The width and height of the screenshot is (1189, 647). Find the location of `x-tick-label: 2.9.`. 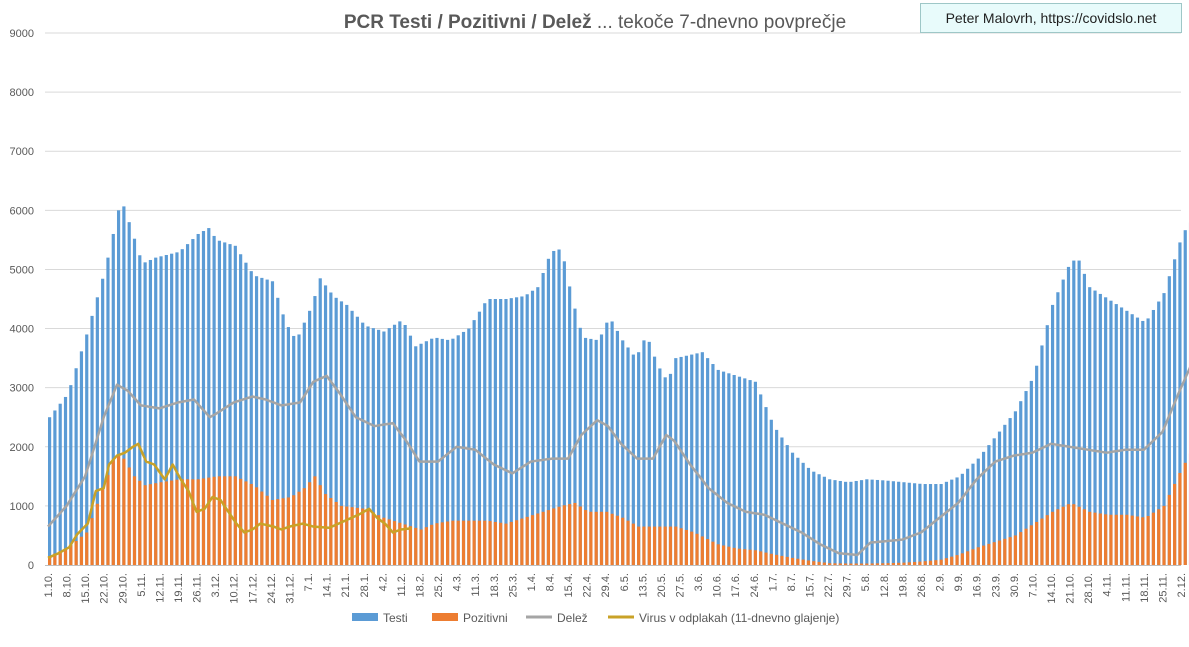

x-tick-label: 2.9. is located at coordinates (941, 582).